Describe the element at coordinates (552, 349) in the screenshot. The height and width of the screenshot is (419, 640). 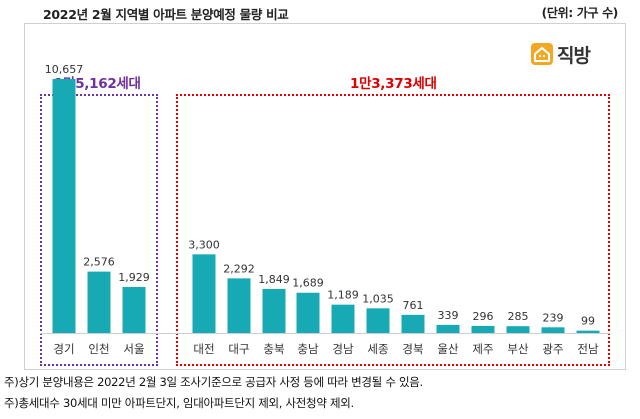
I see `category-label-13: 광주` at that location.